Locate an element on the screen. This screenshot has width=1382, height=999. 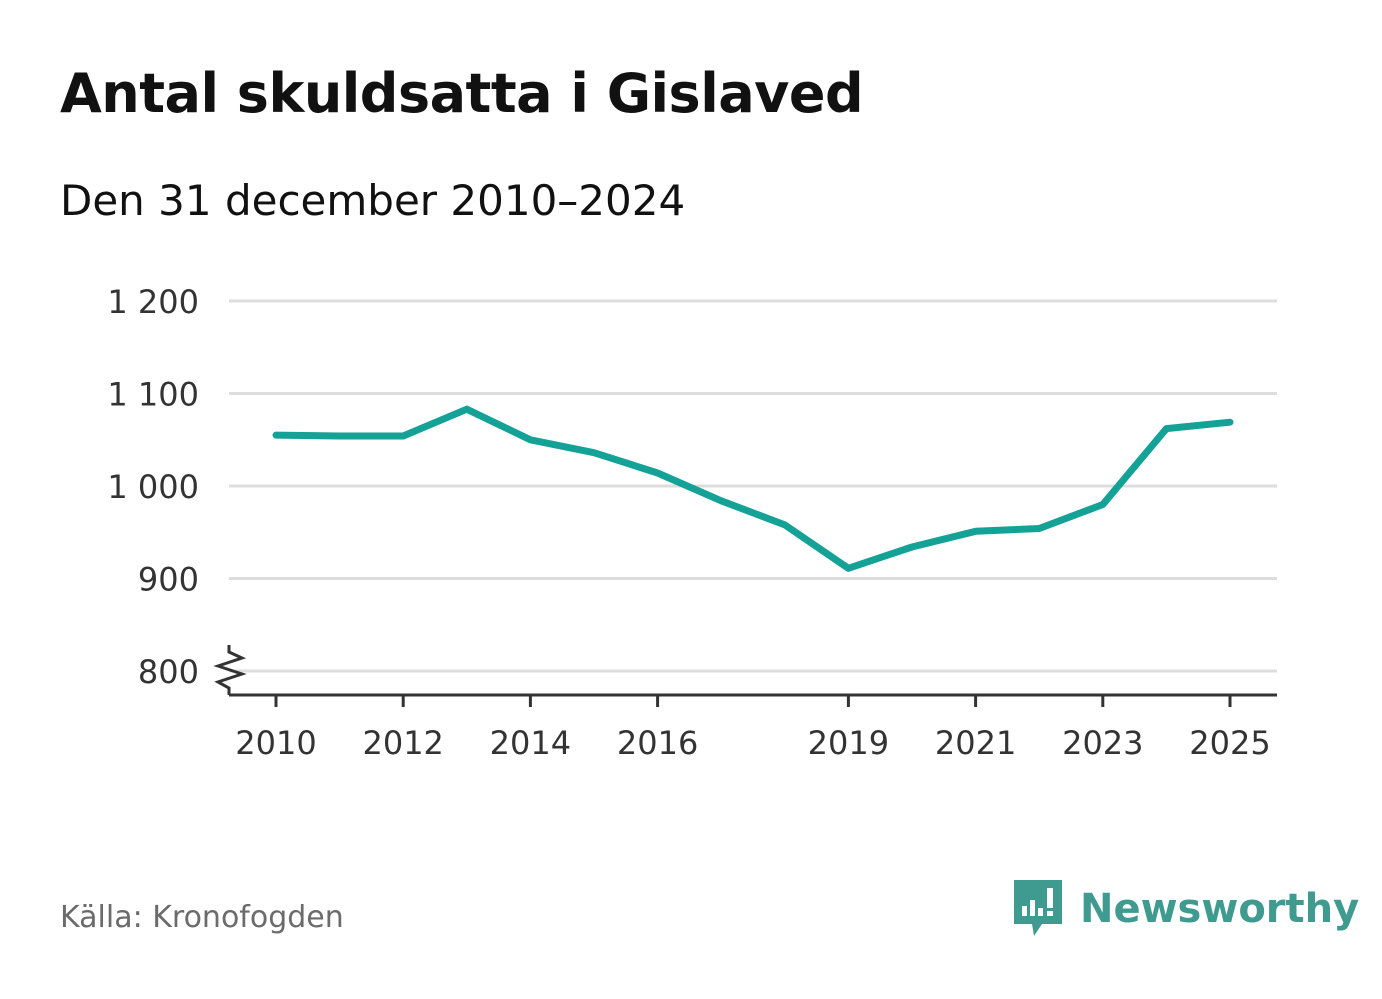
y-tick-label: 900 is located at coordinates (168, 580).